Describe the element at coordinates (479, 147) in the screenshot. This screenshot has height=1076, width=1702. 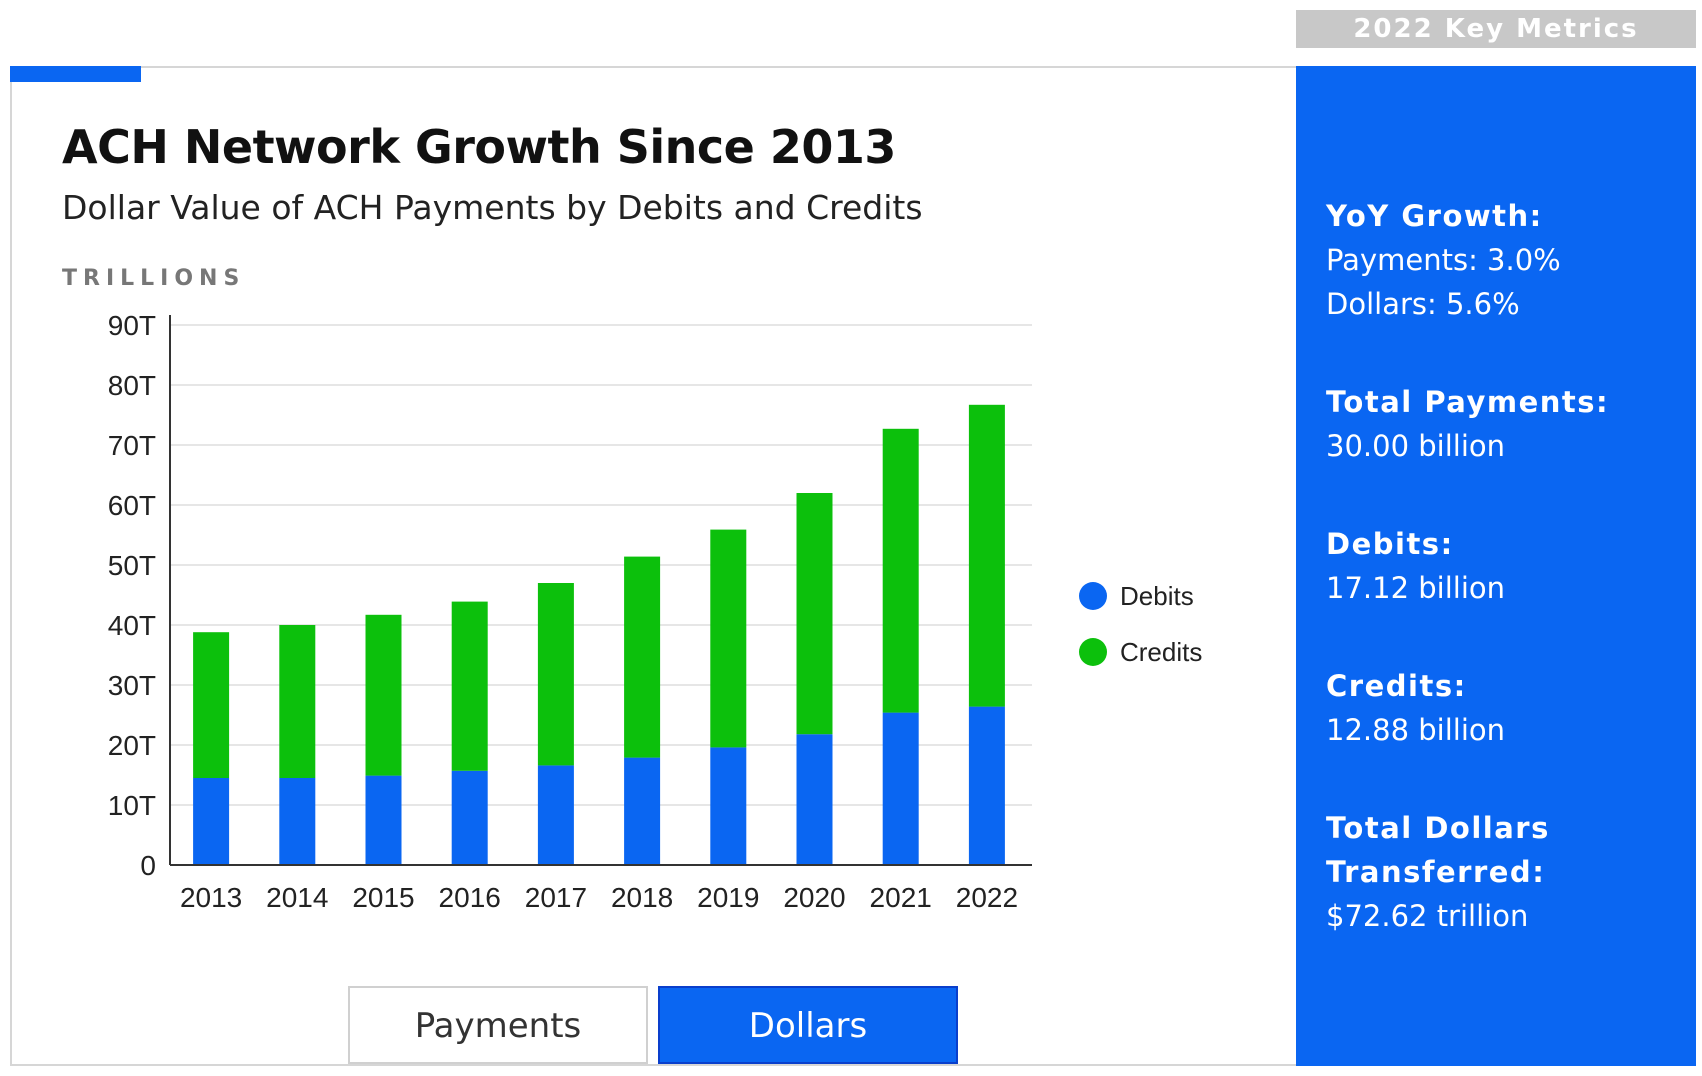
I see `chart-title: ACH Network Growth Since 2013` at that location.